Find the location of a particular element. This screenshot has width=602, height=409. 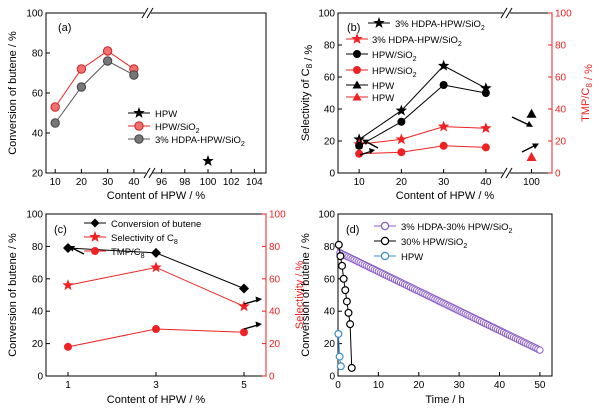

legend-b-hpwsio2-red: HPW/SiO2 is located at coordinates (381, 72).